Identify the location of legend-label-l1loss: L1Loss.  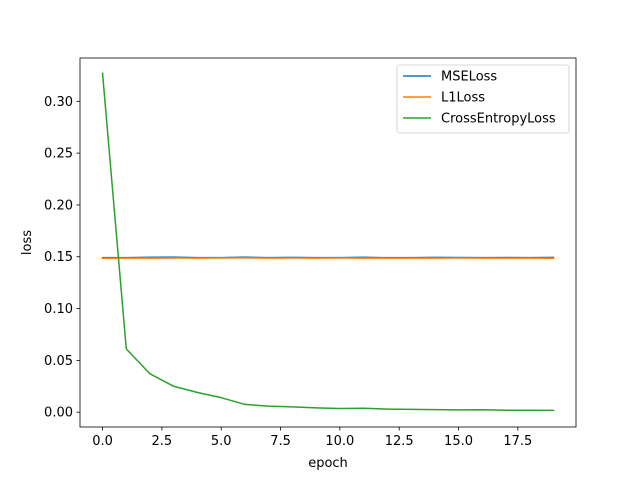
(463, 98).